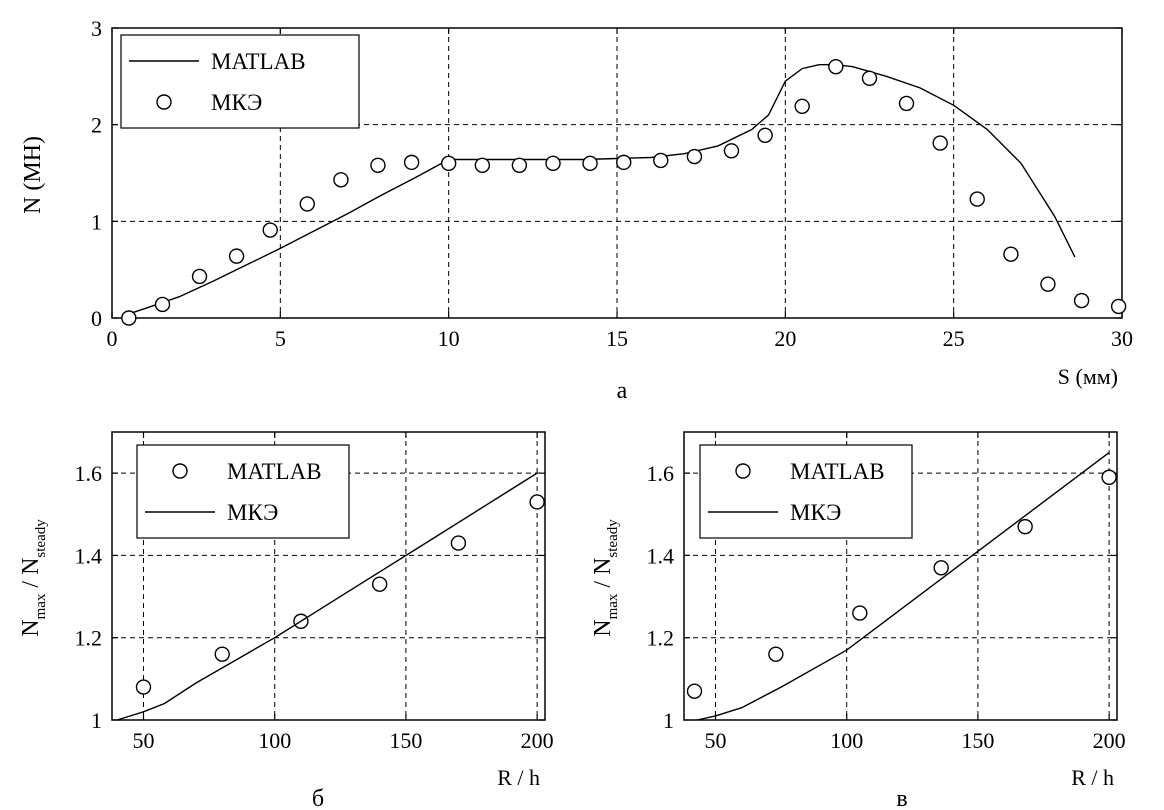 This screenshot has height=810, width=1164. I want to click on legend: MATLAB МКЭ, so click(806, 491).